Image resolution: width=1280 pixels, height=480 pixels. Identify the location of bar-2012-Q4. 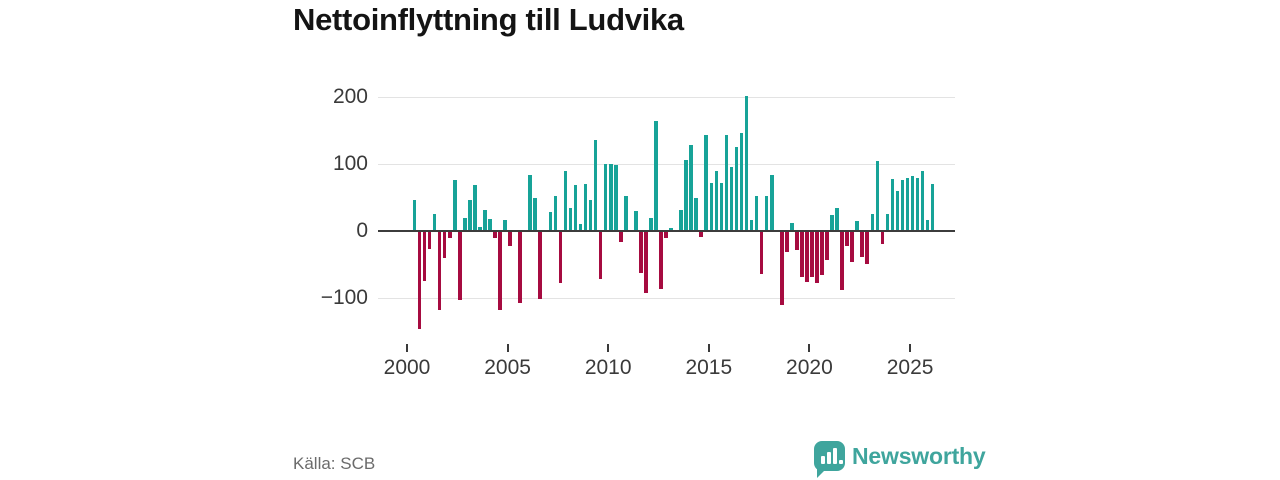
(666, 234).